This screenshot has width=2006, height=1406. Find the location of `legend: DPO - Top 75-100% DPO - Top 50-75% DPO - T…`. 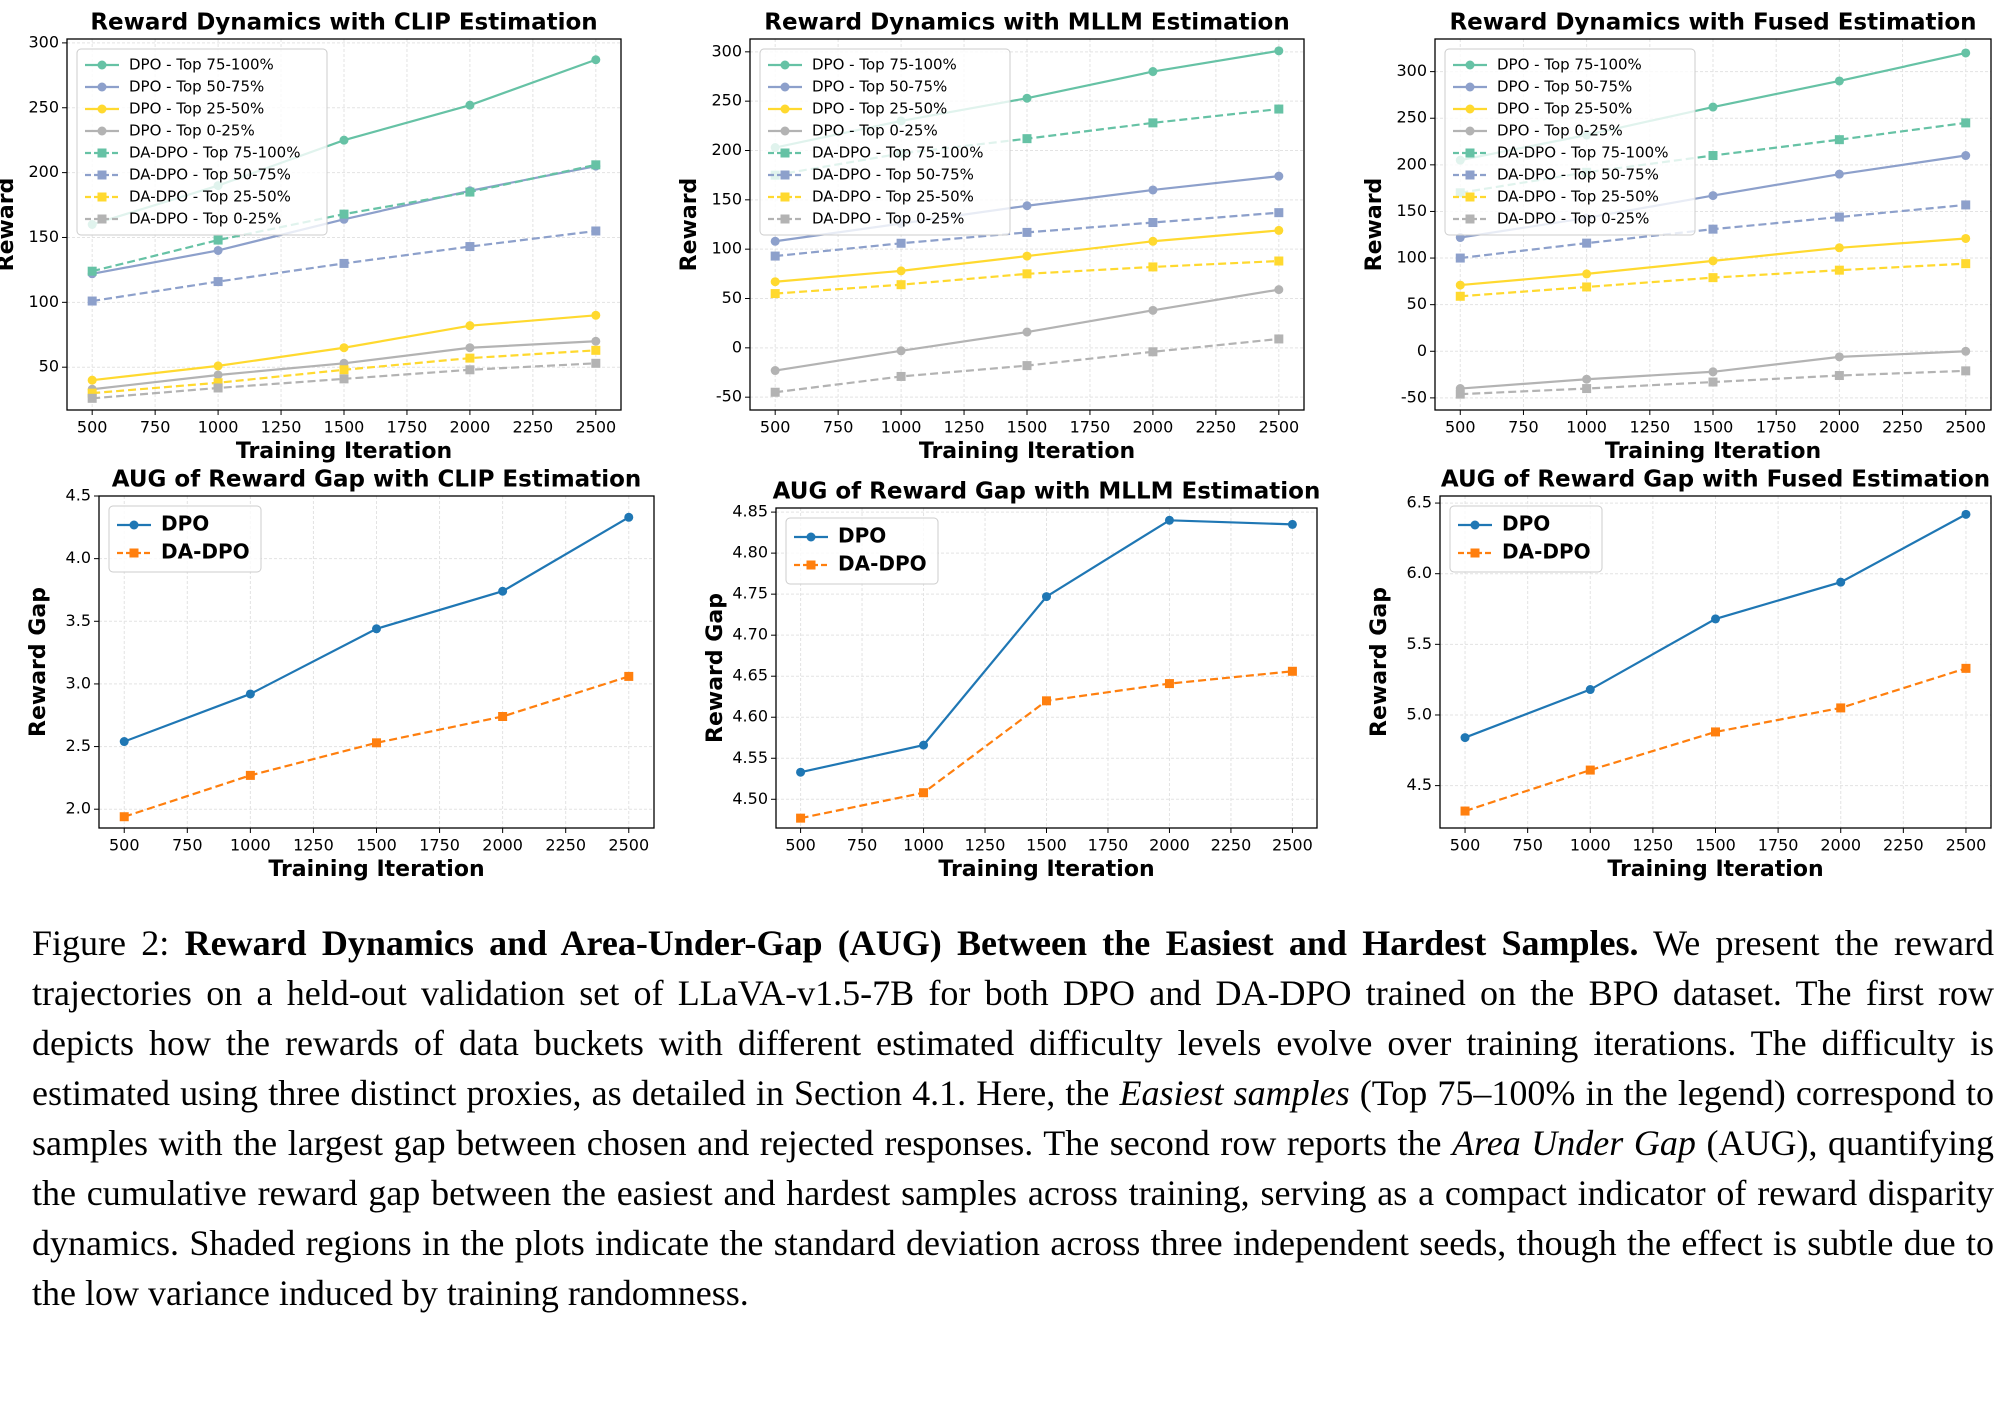

legend: DPO - Top 75-100% DPO - Top 50-75% DPO - T… is located at coordinates (202, 142).